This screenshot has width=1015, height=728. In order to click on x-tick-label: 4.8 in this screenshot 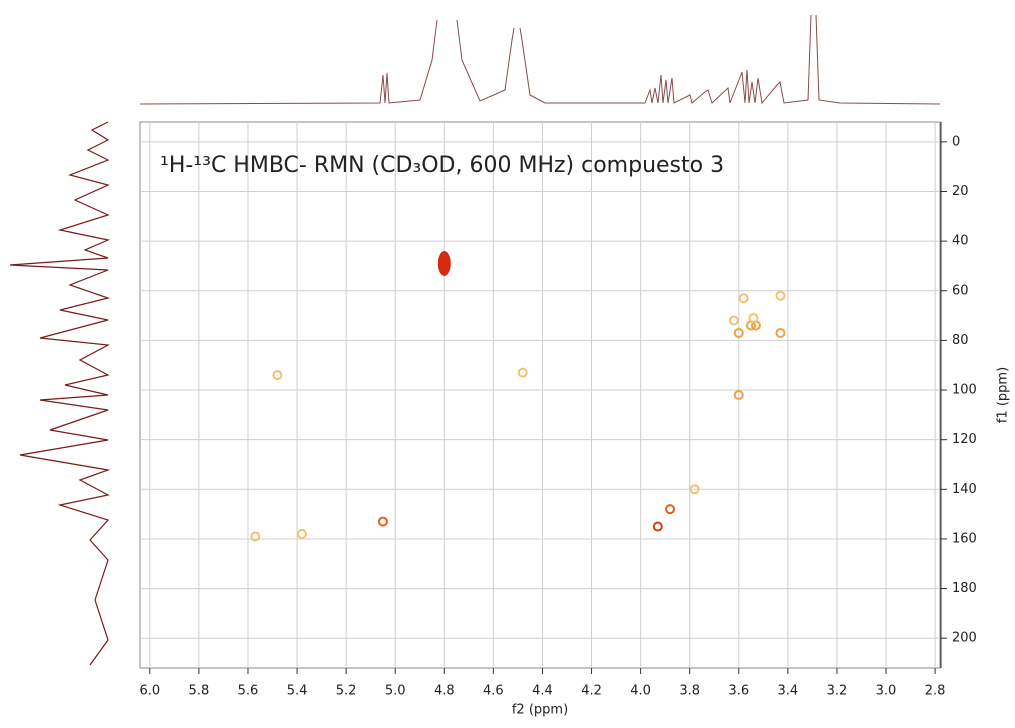, I will do `click(444, 691)`.